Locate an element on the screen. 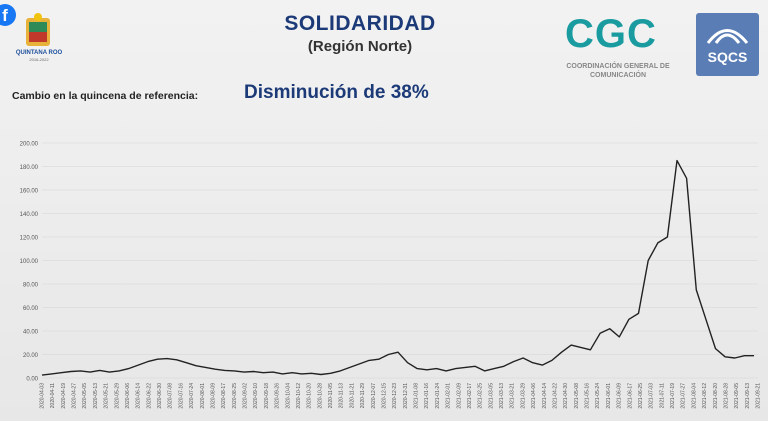 The image size is (768, 421). x-tick-label: 2021-04-06 is located at coordinates (534, 396).